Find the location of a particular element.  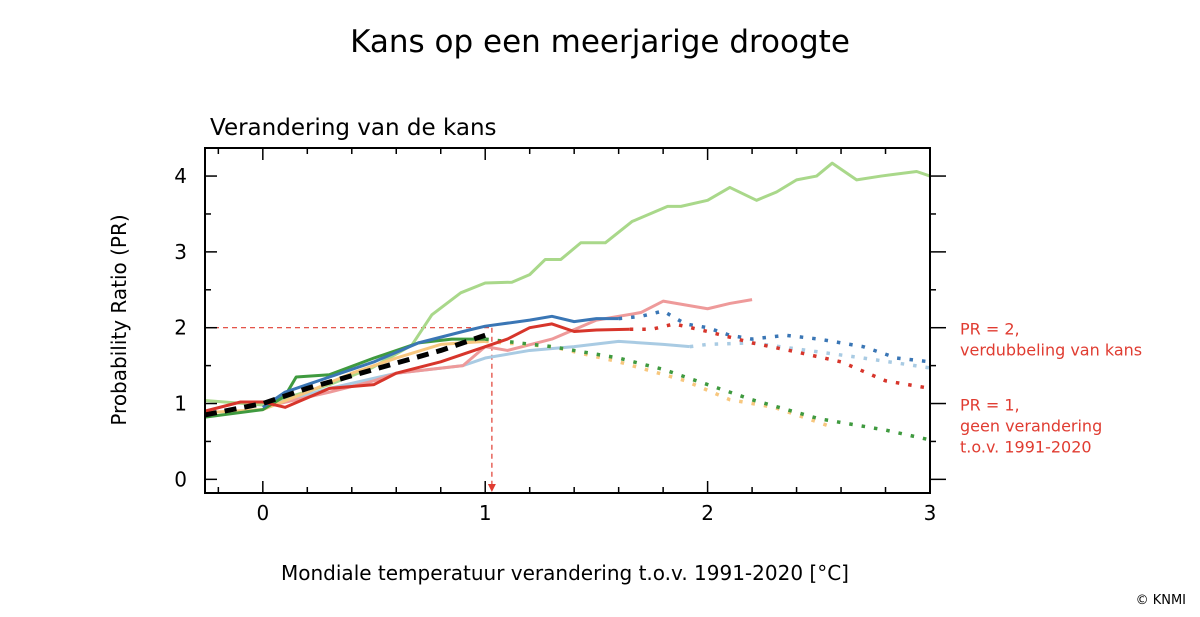

series-red-line is located at coordinates (417, 367).